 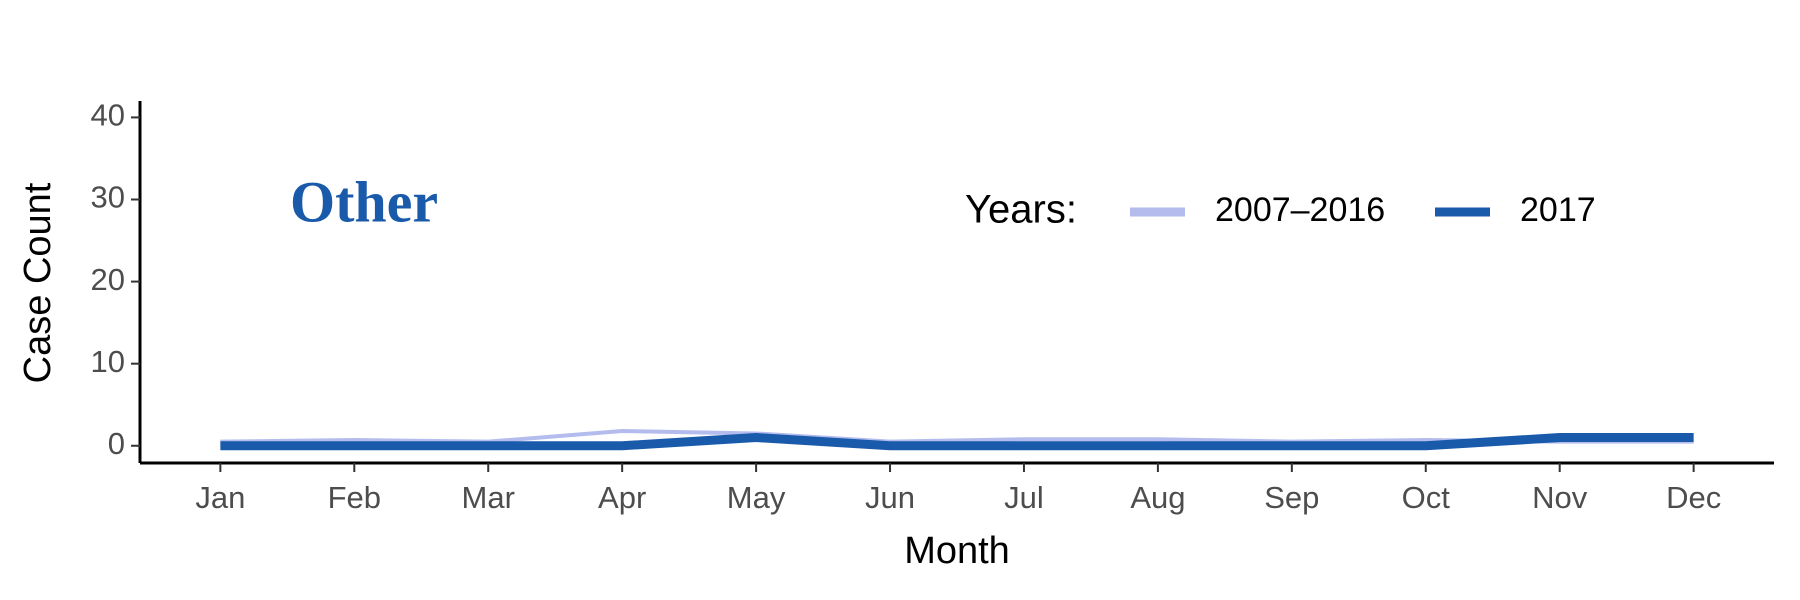 I want to click on x-tick-label: Mar, so click(x=488, y=497).